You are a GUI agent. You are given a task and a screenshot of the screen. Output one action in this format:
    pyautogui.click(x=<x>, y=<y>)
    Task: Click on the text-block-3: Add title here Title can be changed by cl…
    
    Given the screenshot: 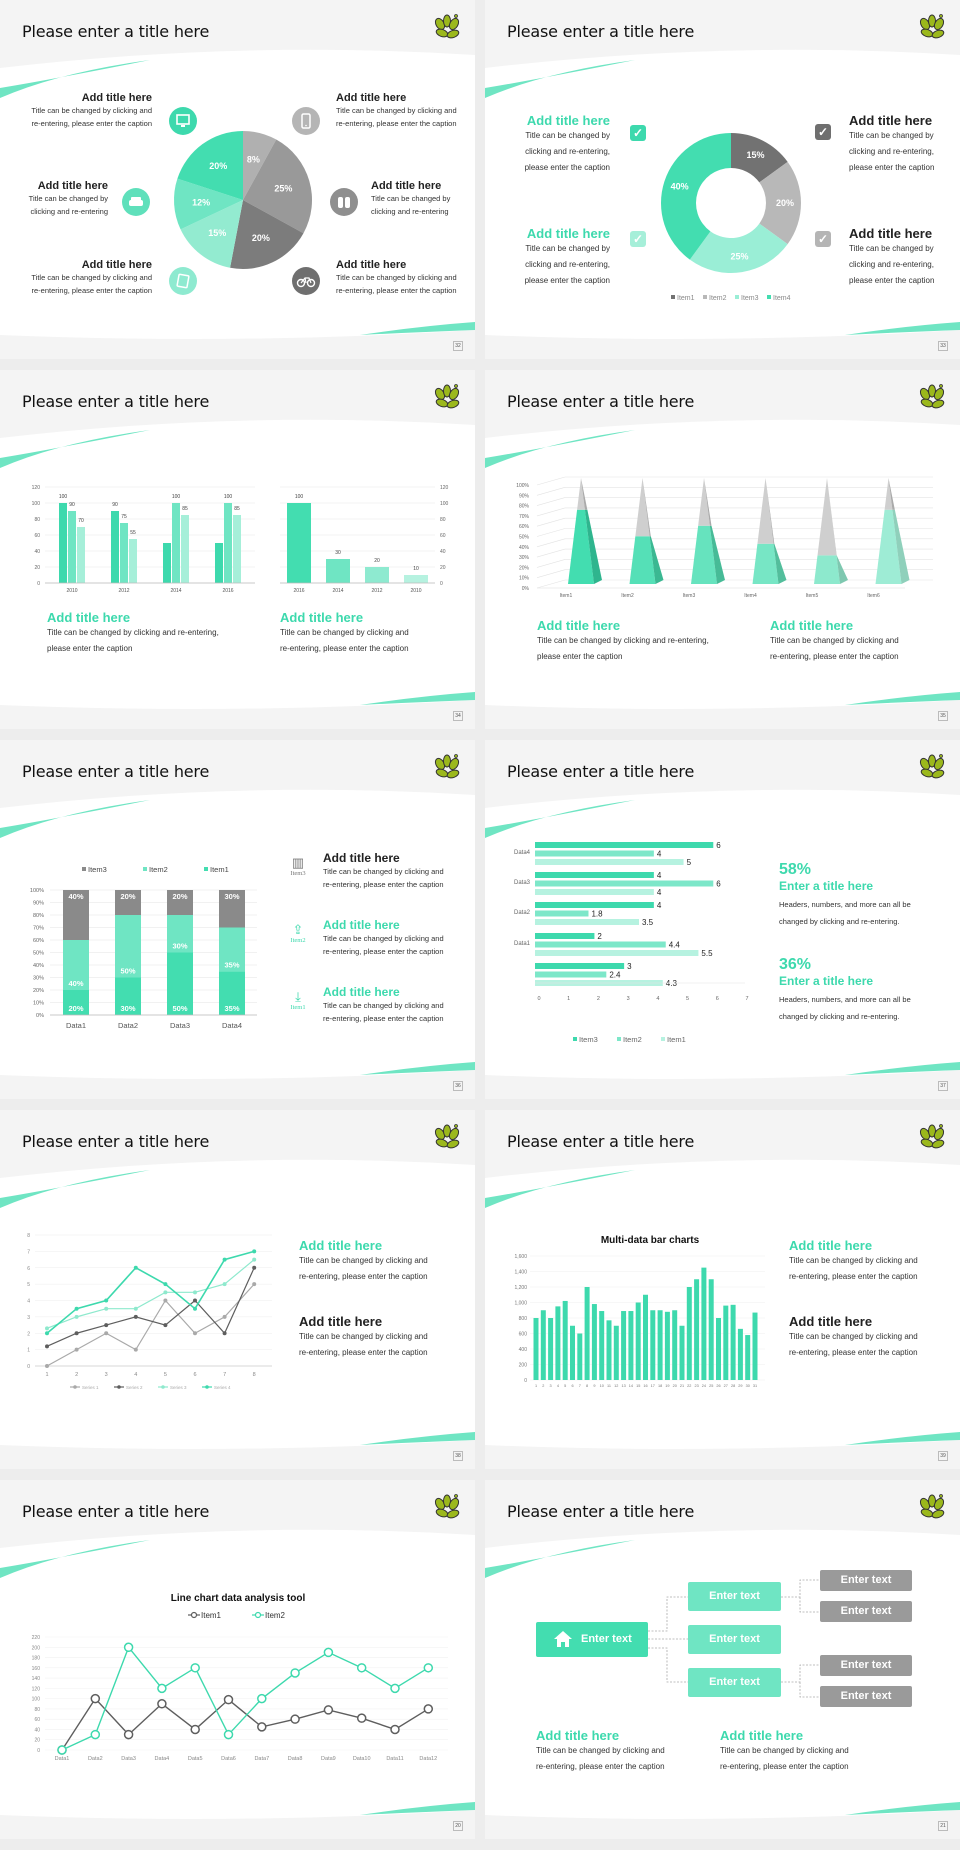 What is the action you would take?
    pyautogui.click(x=398, y=1005)
    